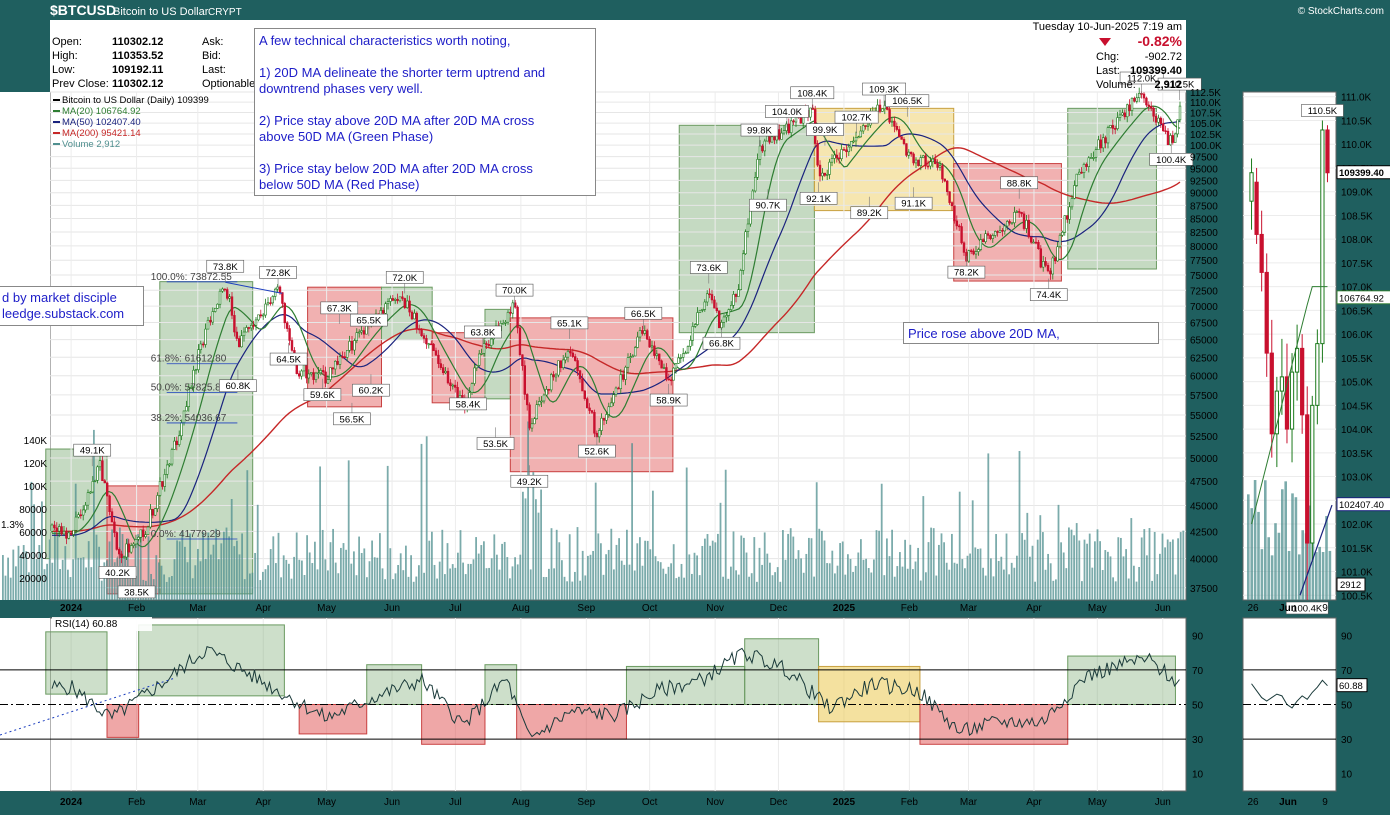  Describe the element at coordinates (71, 802) in the screenshot. I see `rsi-time-tick-label: 2024` at that location.